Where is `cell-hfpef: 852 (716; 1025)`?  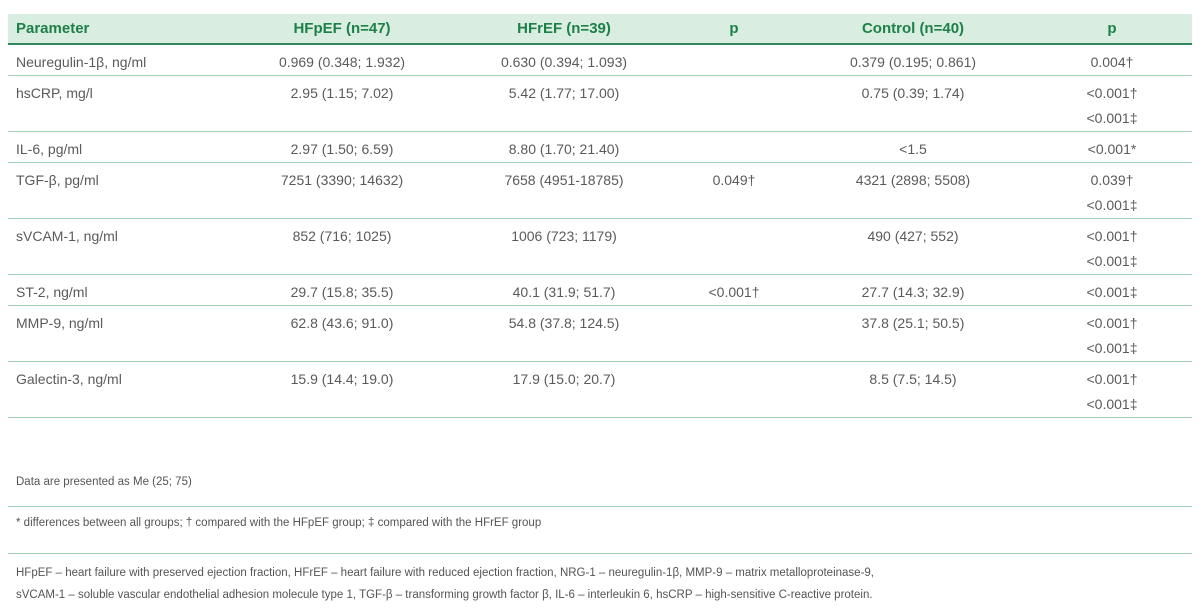
cell-hfpef: 852 (716; 1025) is located at coordinates (342, 236).